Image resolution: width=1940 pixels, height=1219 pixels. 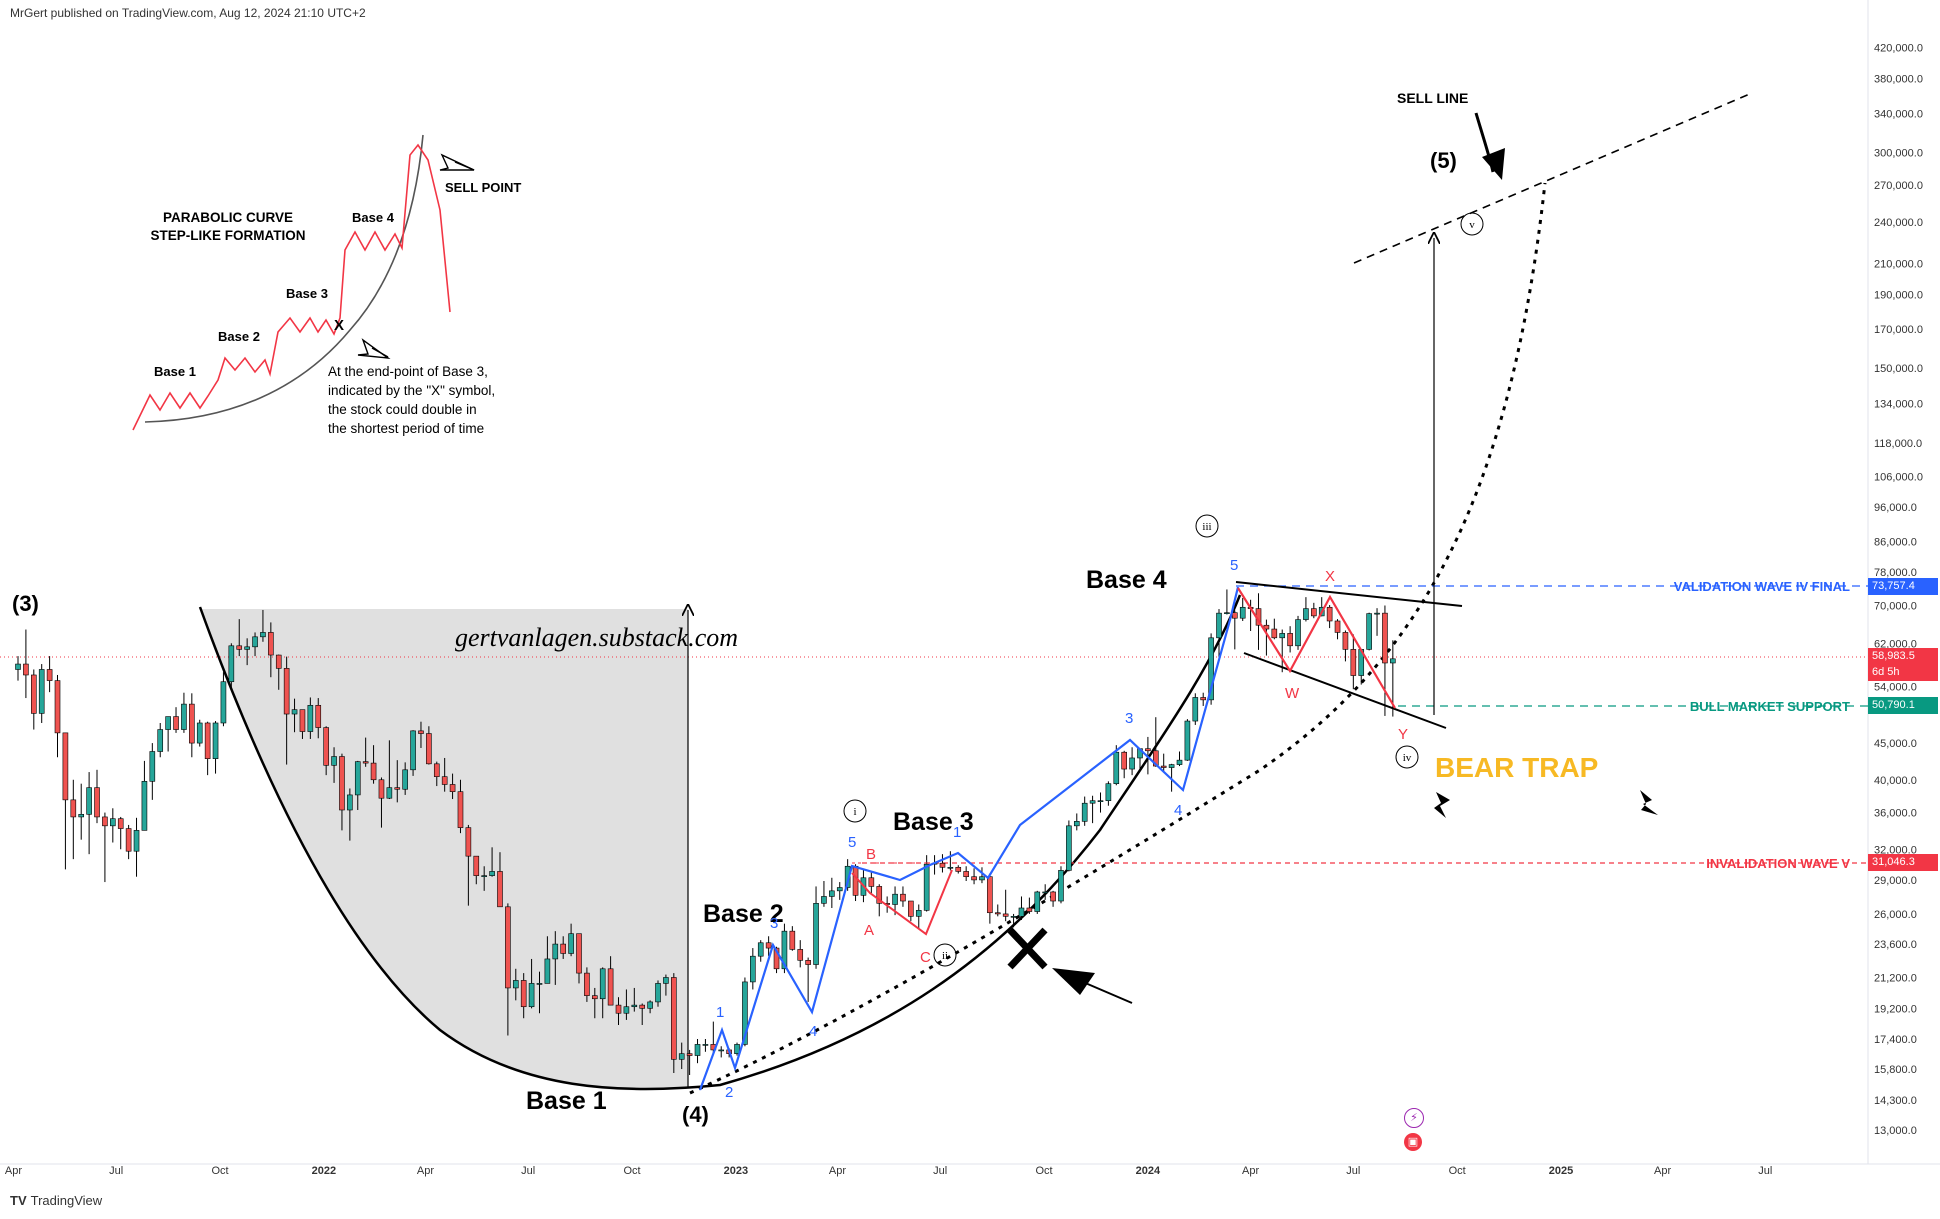 I want to click on sell-line-arrow, so click(x=1489, y=146).